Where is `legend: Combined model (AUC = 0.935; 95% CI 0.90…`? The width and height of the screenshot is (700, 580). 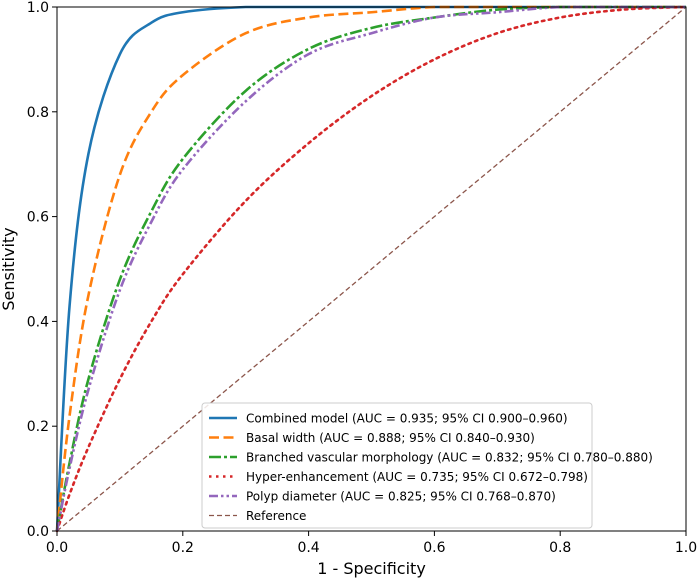
legend: Combined model (AUC = 0.935; 95% CI 0.90… is located at coordinates (427, 465).